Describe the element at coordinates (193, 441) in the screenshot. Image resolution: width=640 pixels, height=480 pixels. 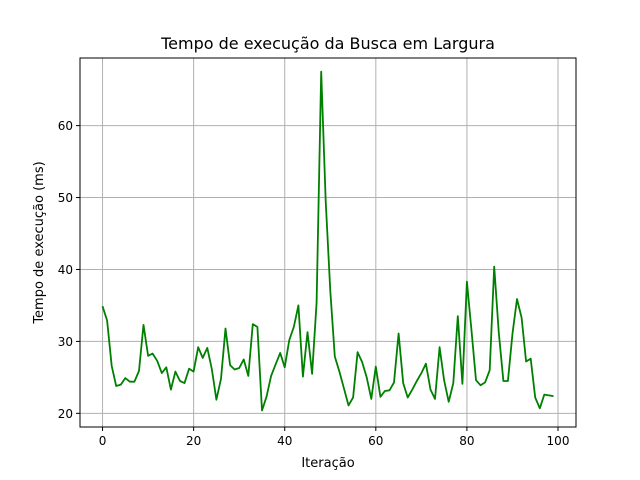
I see `x-tick-label: 20` at that location.